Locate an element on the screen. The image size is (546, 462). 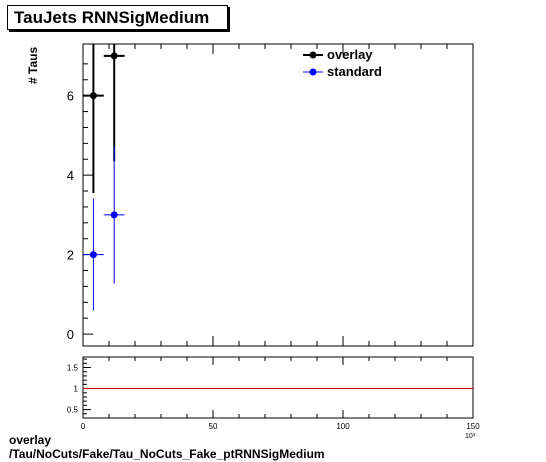
legend-label-standard: standard is located at coordinates (354, 71).